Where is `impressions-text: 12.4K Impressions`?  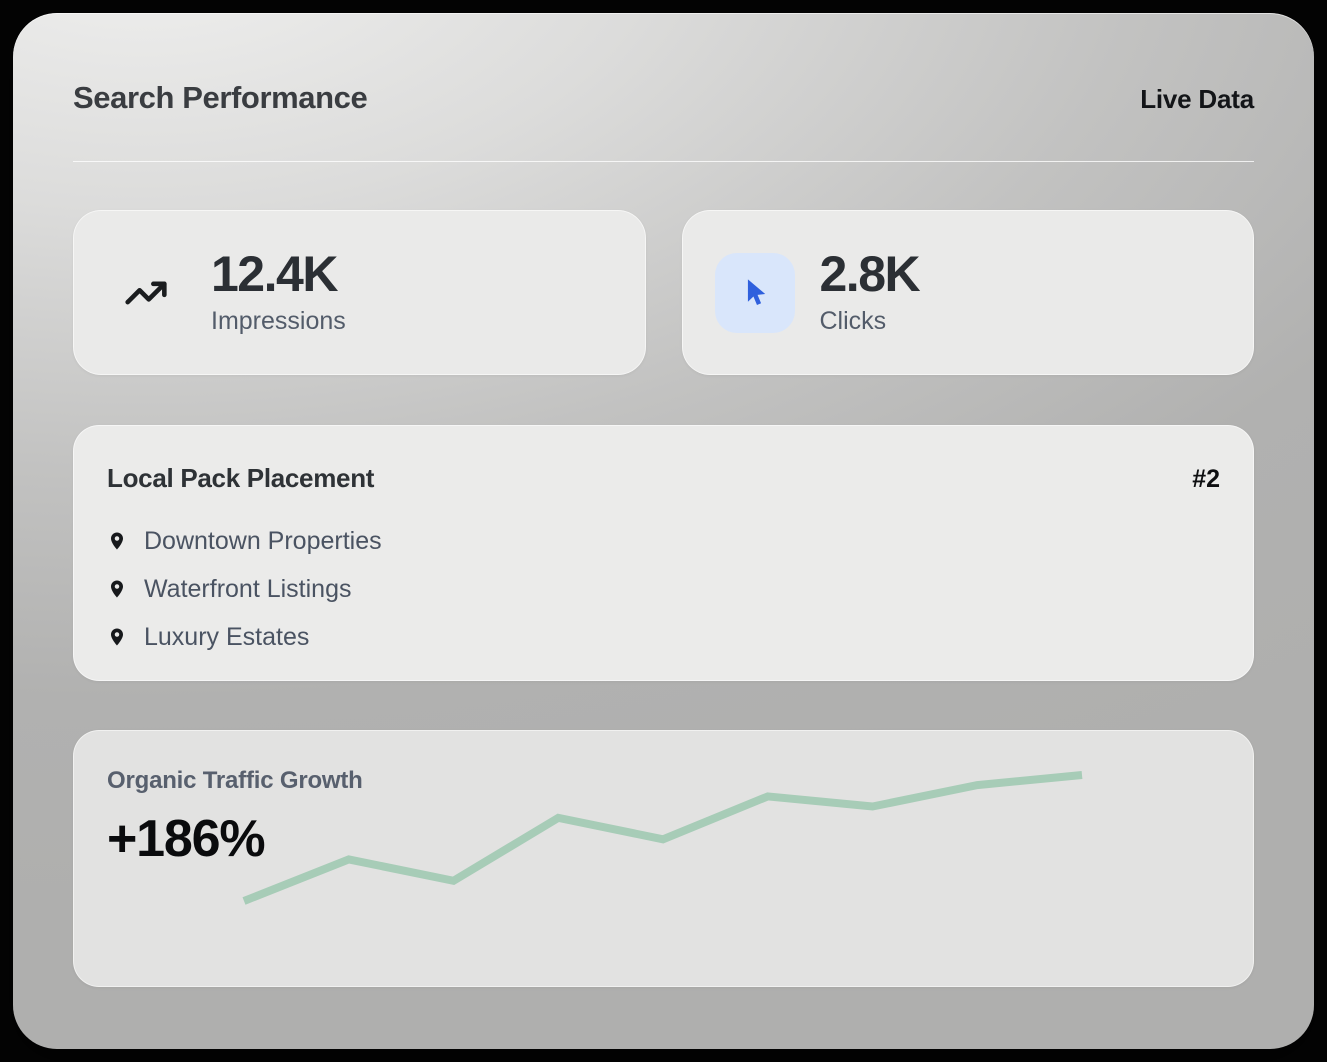 impressions-text: 12.4K Impressions is located at coordinates (278, 292).